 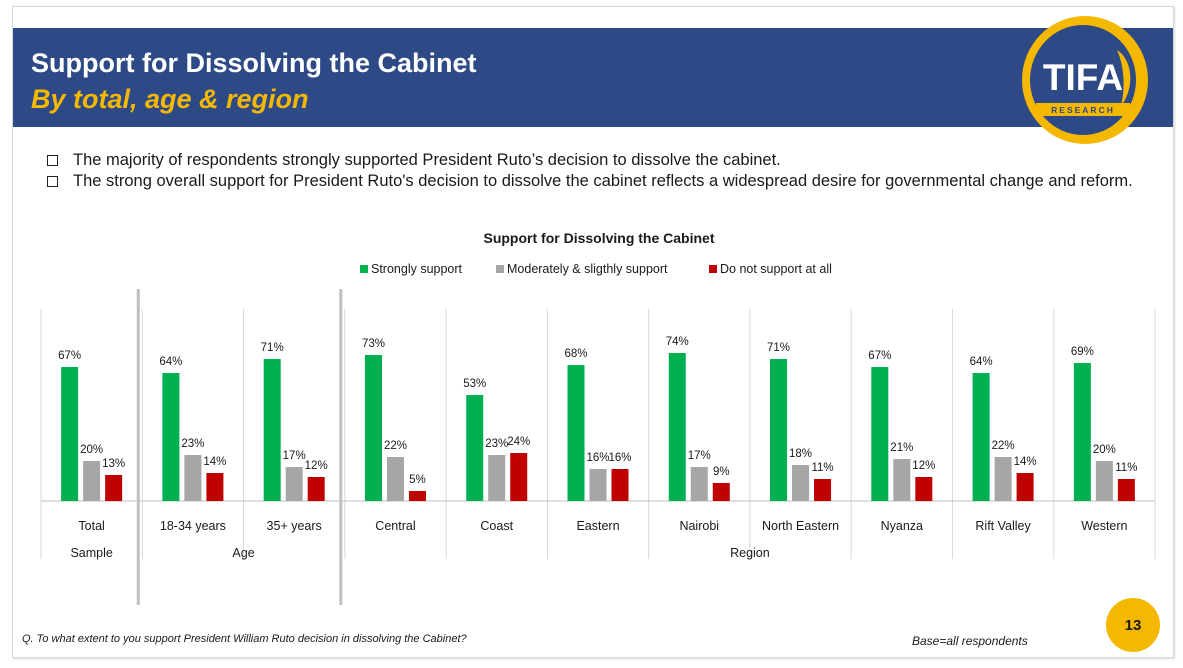 I want to click on page-title: Support for Dissolving the Cabinet, so click(x=254, y=63).